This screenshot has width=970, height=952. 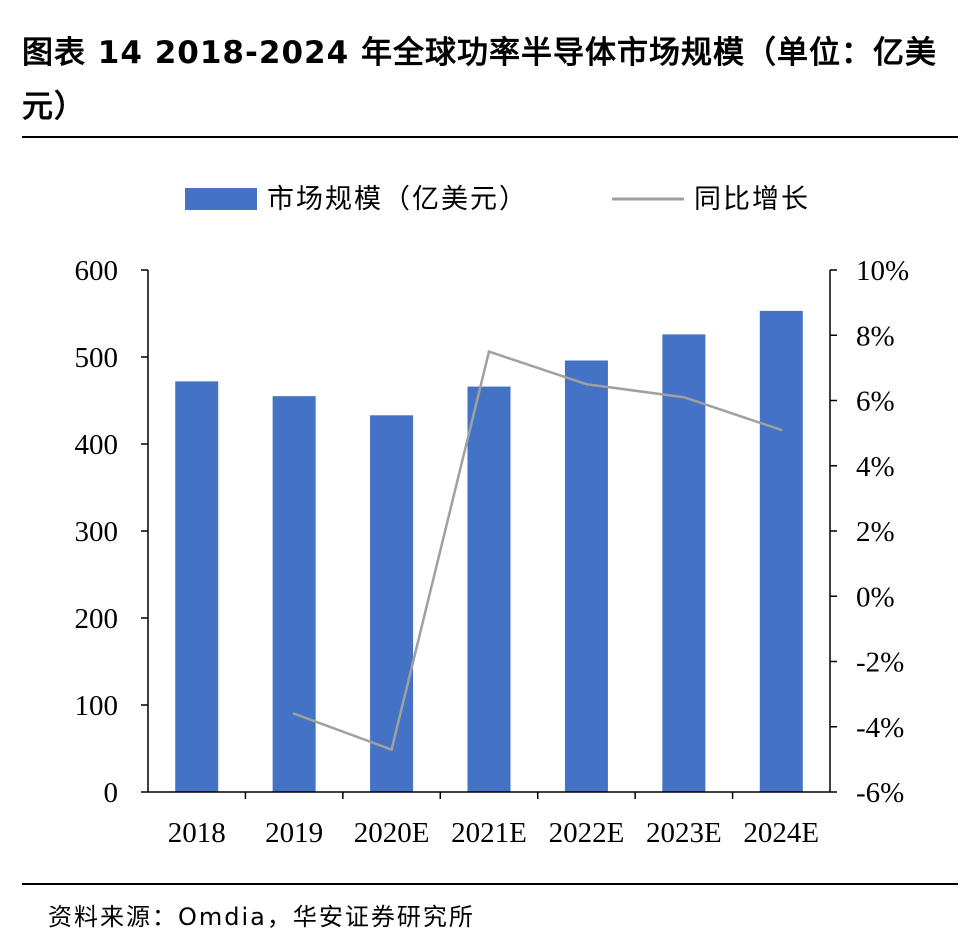 What do you see at coordinates (489, 589) in the screenshot?
I see `bar-2021E` at bounding box center [489, 589].